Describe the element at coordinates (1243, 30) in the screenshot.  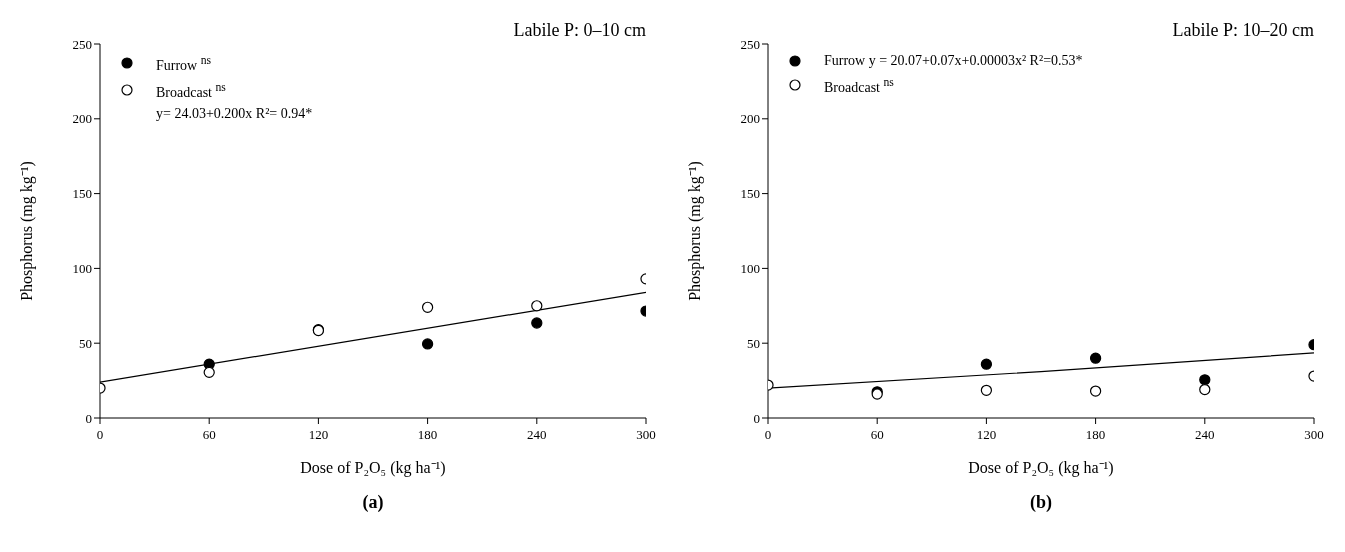
I see `chart-title: Labile P: 10–20 cm` at that location.